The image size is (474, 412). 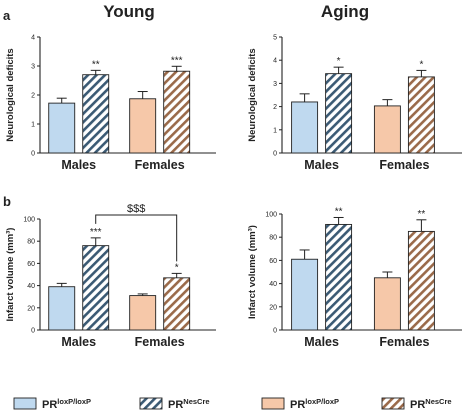 I want to click on panel-label-a: a, so click(x=7, y=15).